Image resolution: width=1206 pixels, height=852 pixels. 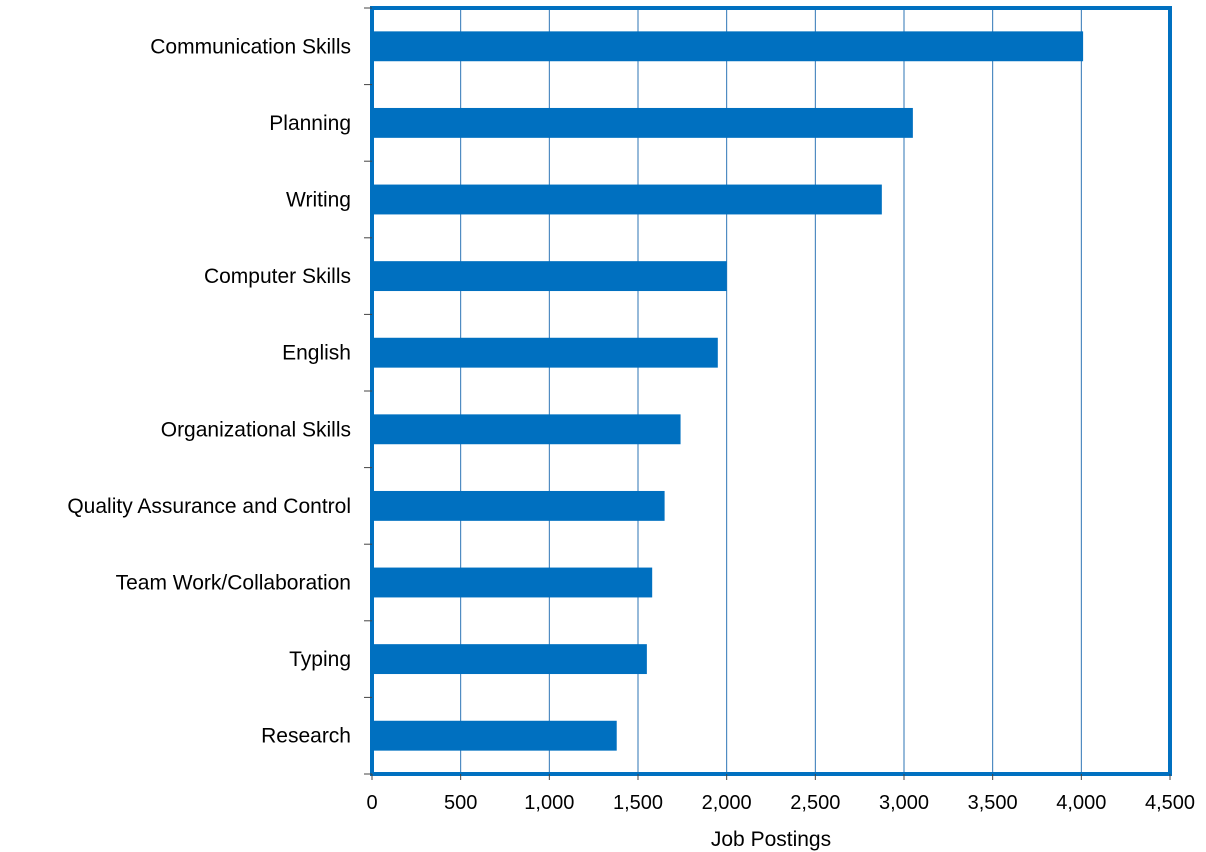 What do you see at coordinates (1081, 803) in the screenshot?
I see `x-tick-label: 4,000` at bounding box center [1081, 803].